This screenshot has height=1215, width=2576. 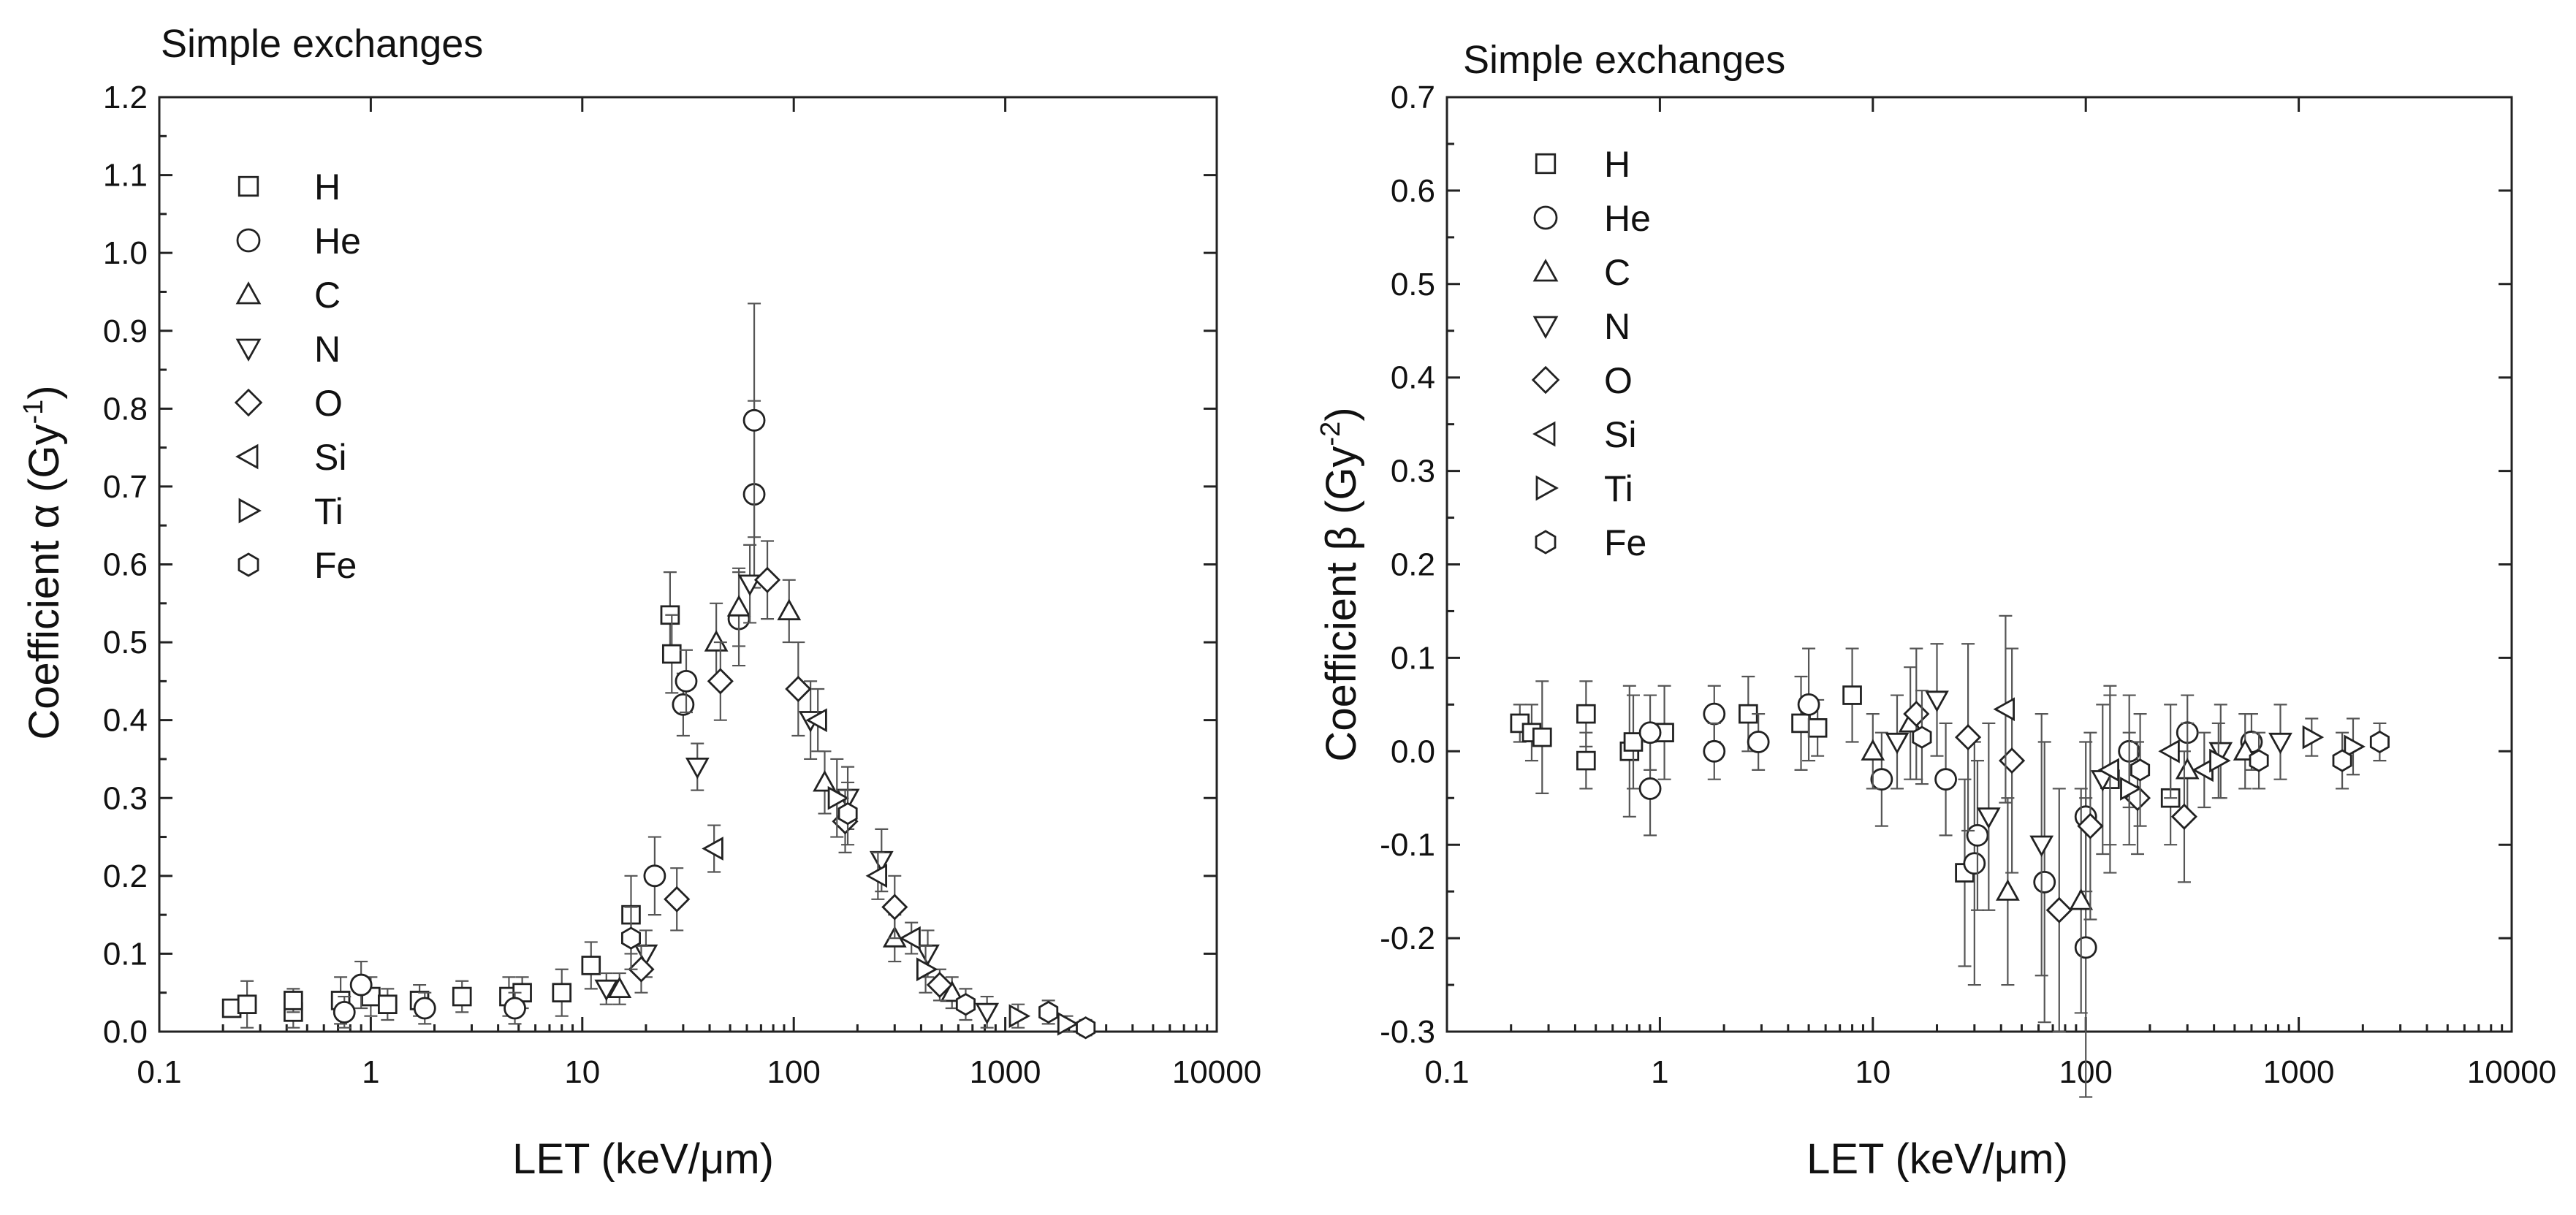 I want to click on beta-legend-label-he: He, so click(x=1627, y=218).